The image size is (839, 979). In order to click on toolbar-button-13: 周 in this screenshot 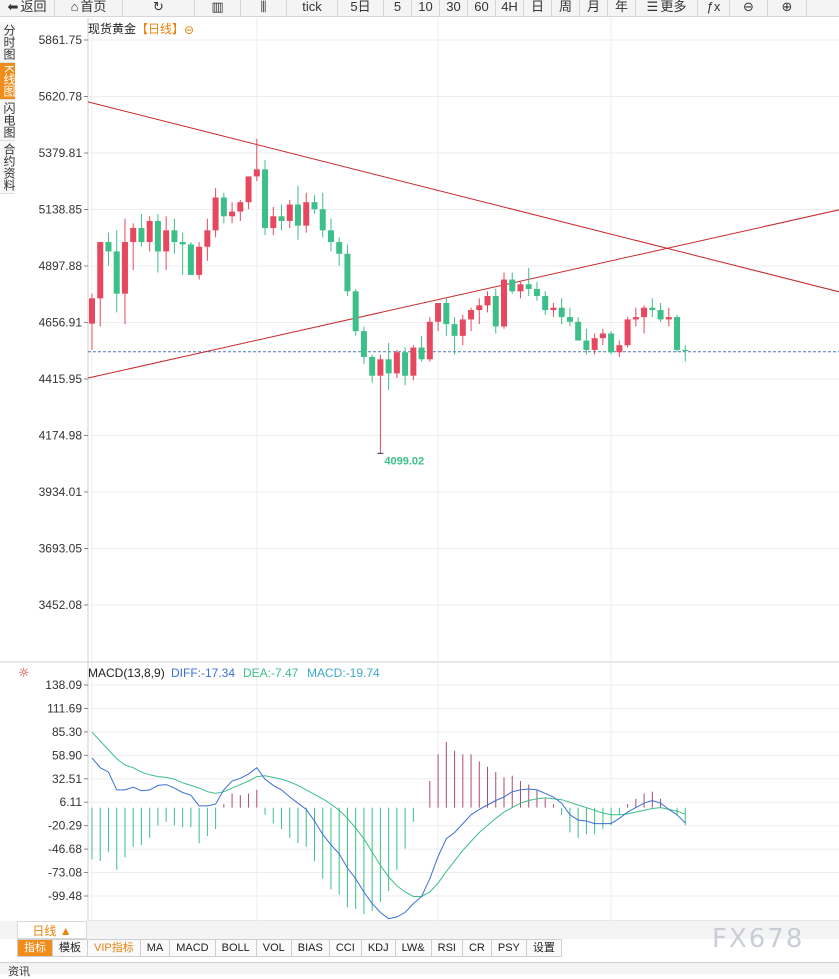, I will do `click(566, 8)`.